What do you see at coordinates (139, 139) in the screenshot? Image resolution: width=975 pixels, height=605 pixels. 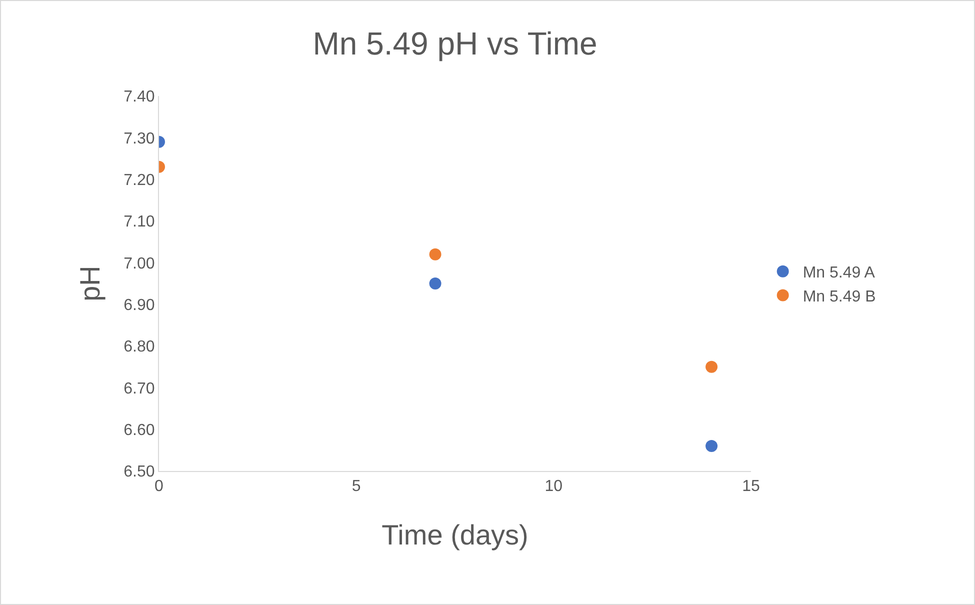 I see `y-tick-label: 7.30` at bounding box center [139, 139].